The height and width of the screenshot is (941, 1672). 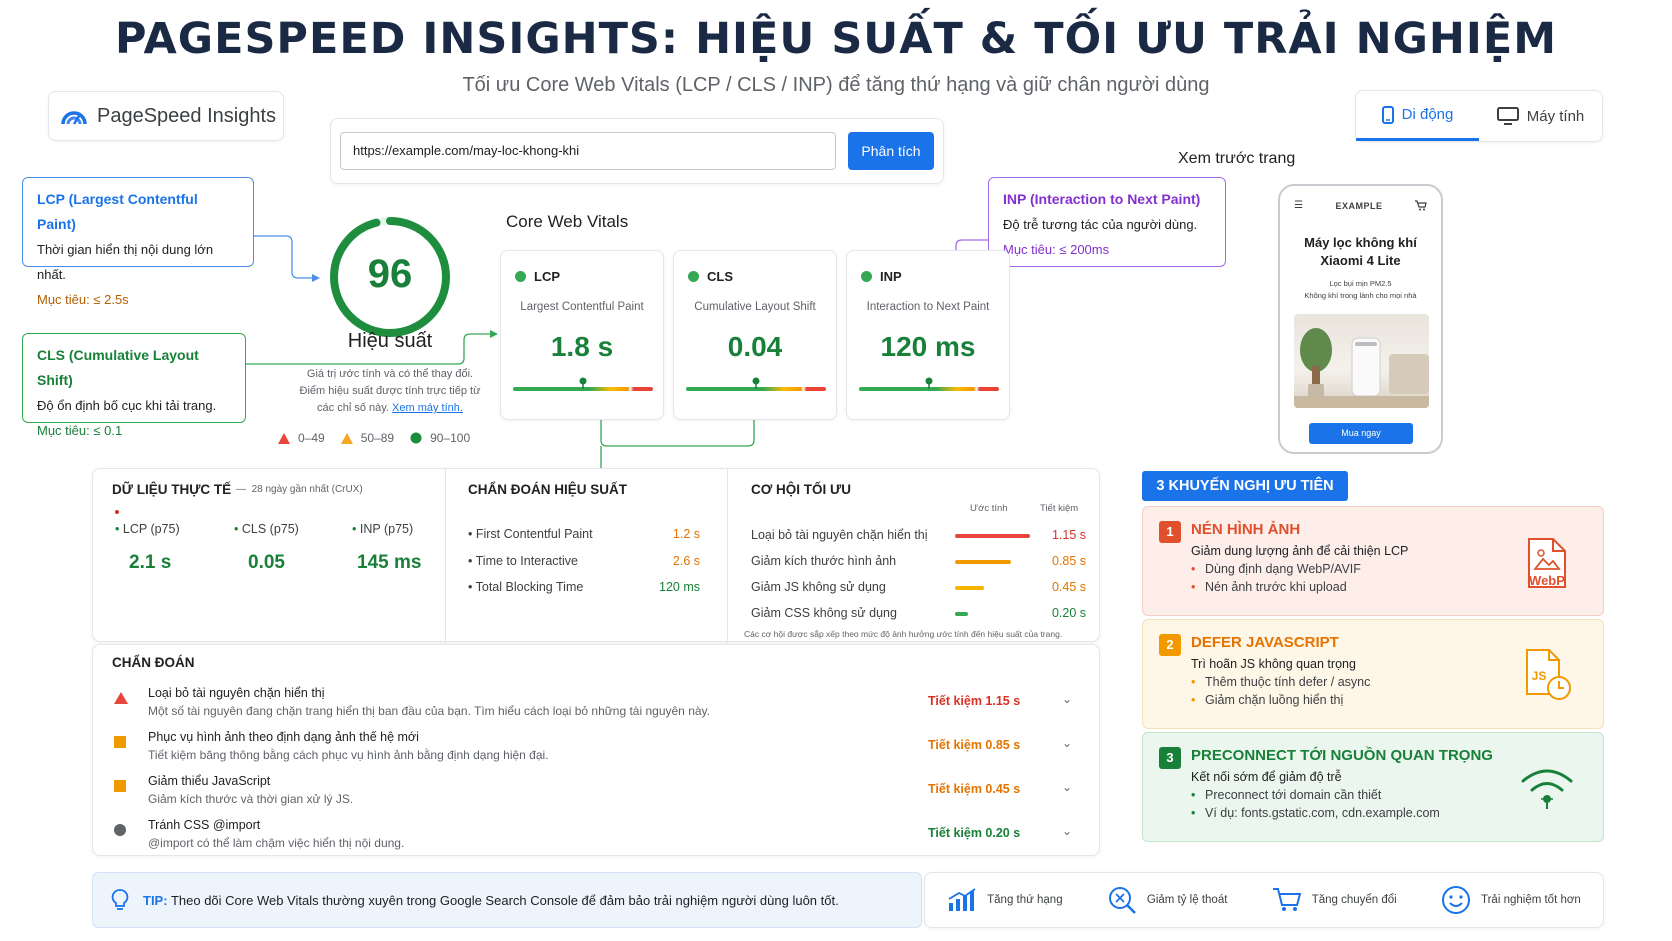 What do you see at coordinates (1555, 116) in the screenshot?
I see `tab-desktop-label: Máy tính` at bounding box center [1555, 116].